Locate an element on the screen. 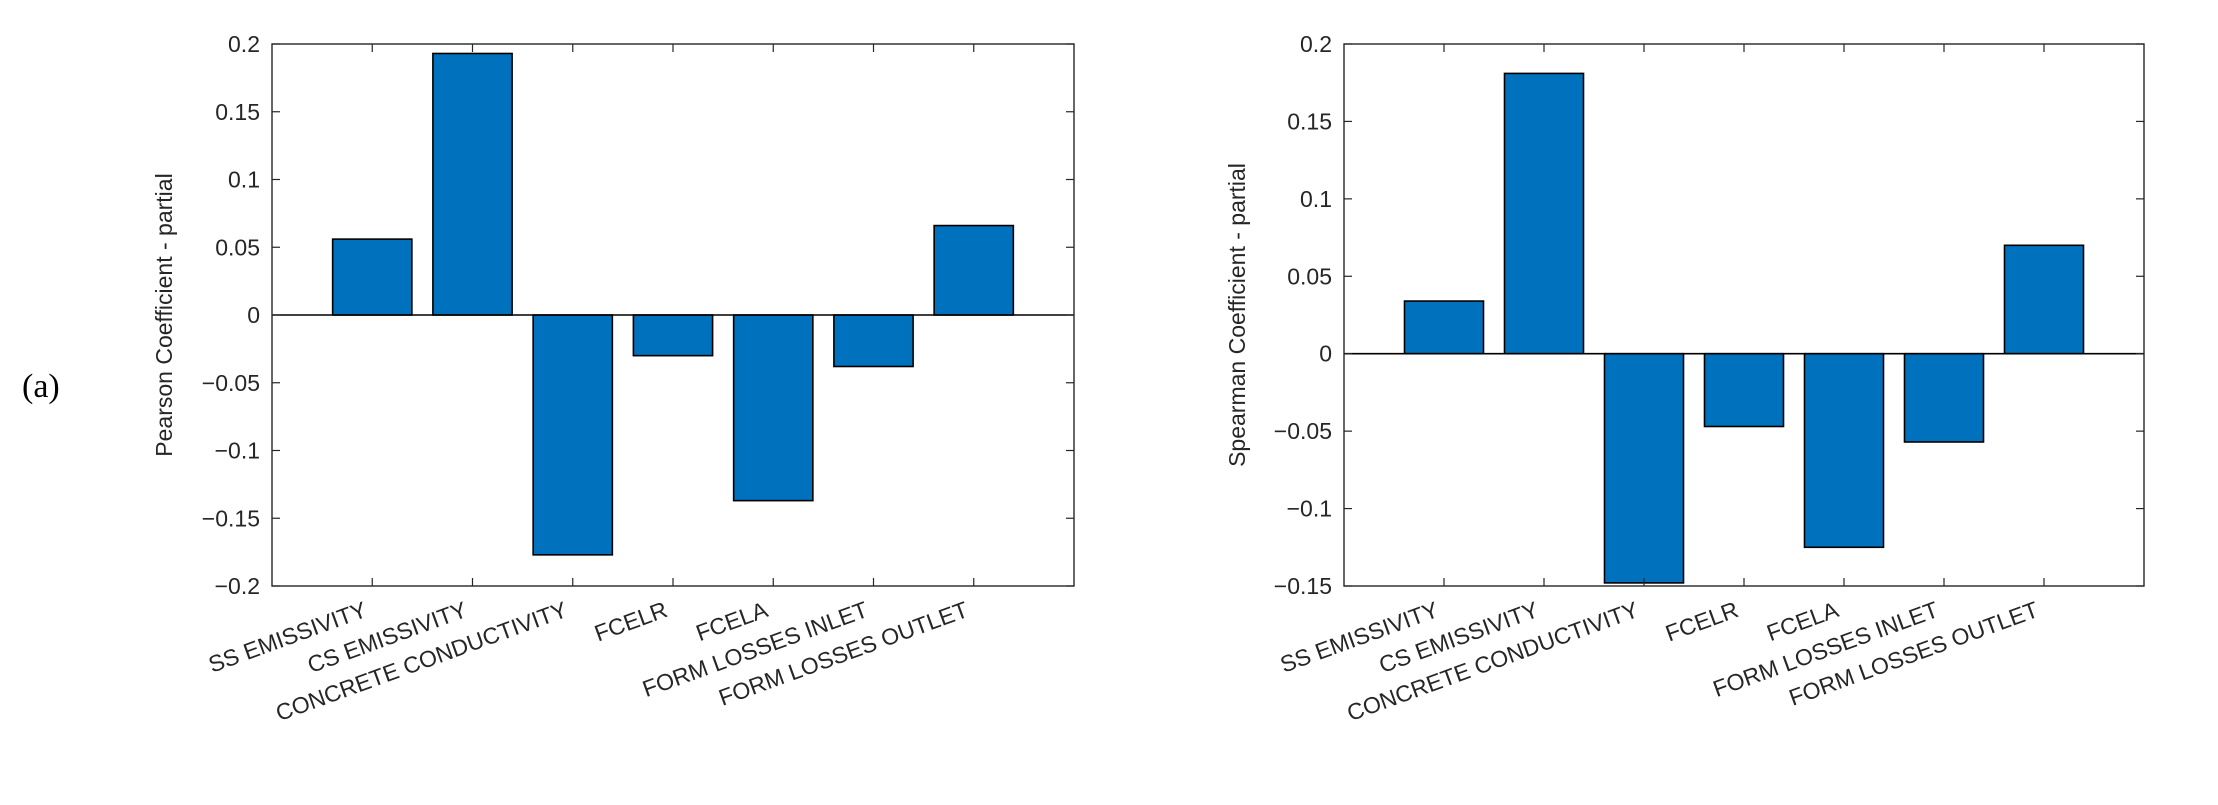 The image size is (2218, 805). y-axis-title: Pearson Coefficient - partial is located at coordinates (164, 314).